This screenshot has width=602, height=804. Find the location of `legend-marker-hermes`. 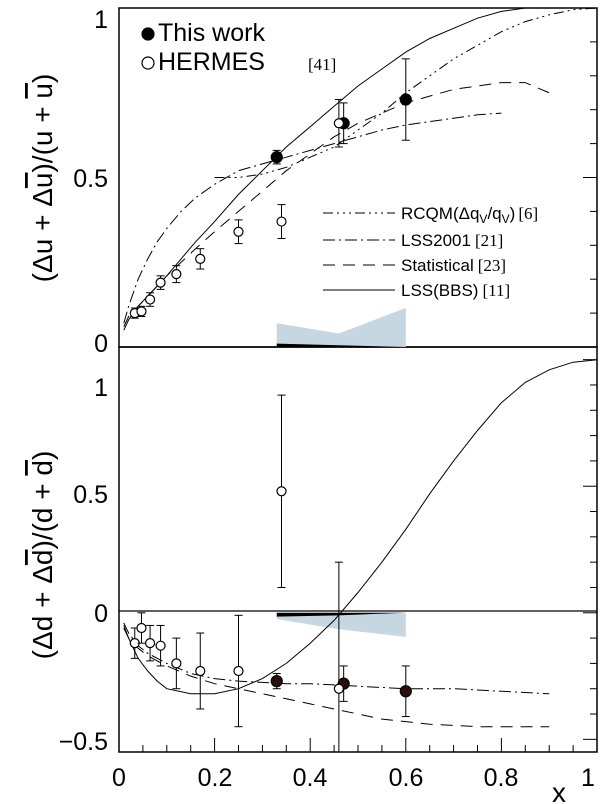

legend-marker-hermes is located at coordinates (148, 63).